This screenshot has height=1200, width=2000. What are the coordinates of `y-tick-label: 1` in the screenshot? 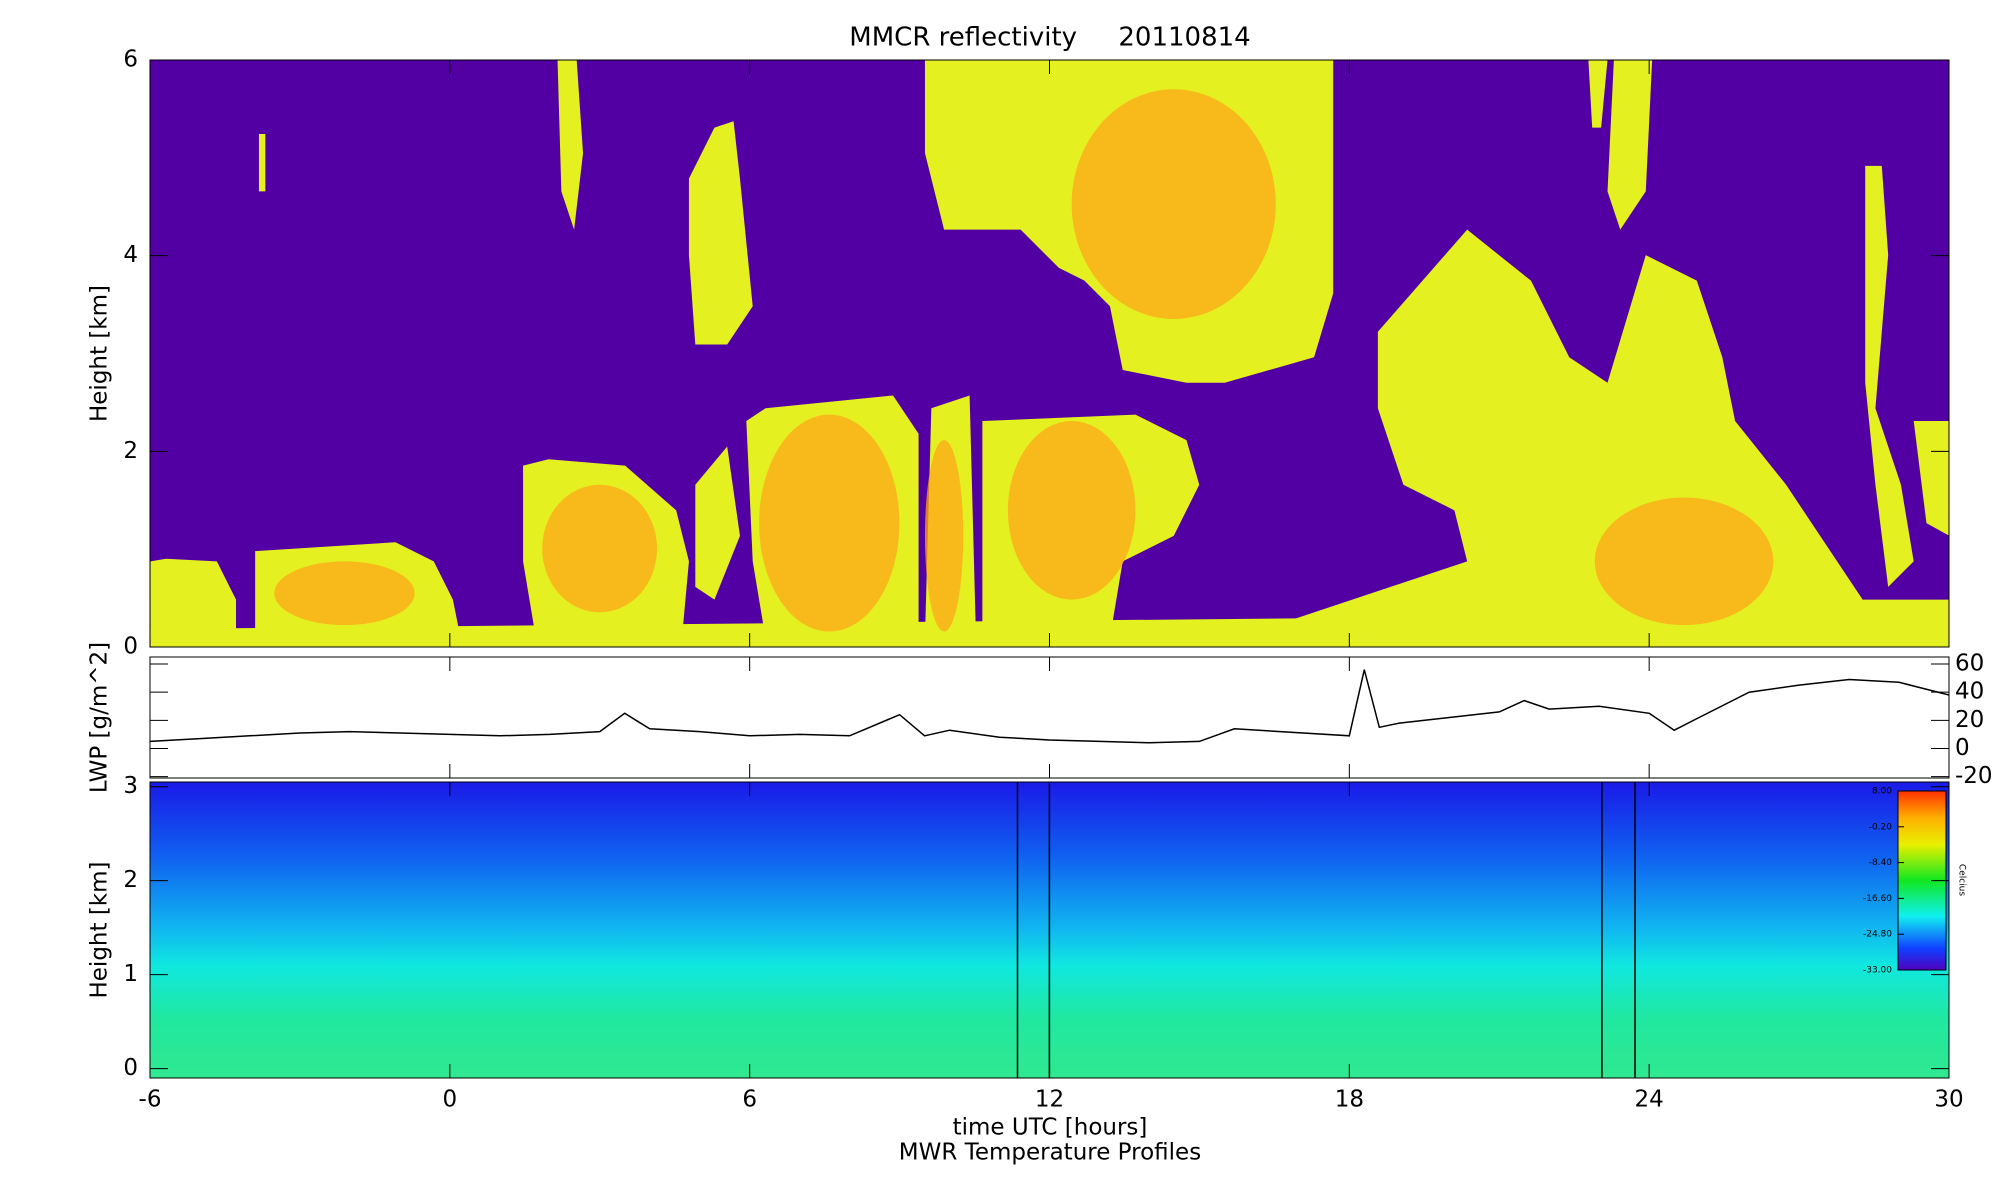 It's located at (130, 974).